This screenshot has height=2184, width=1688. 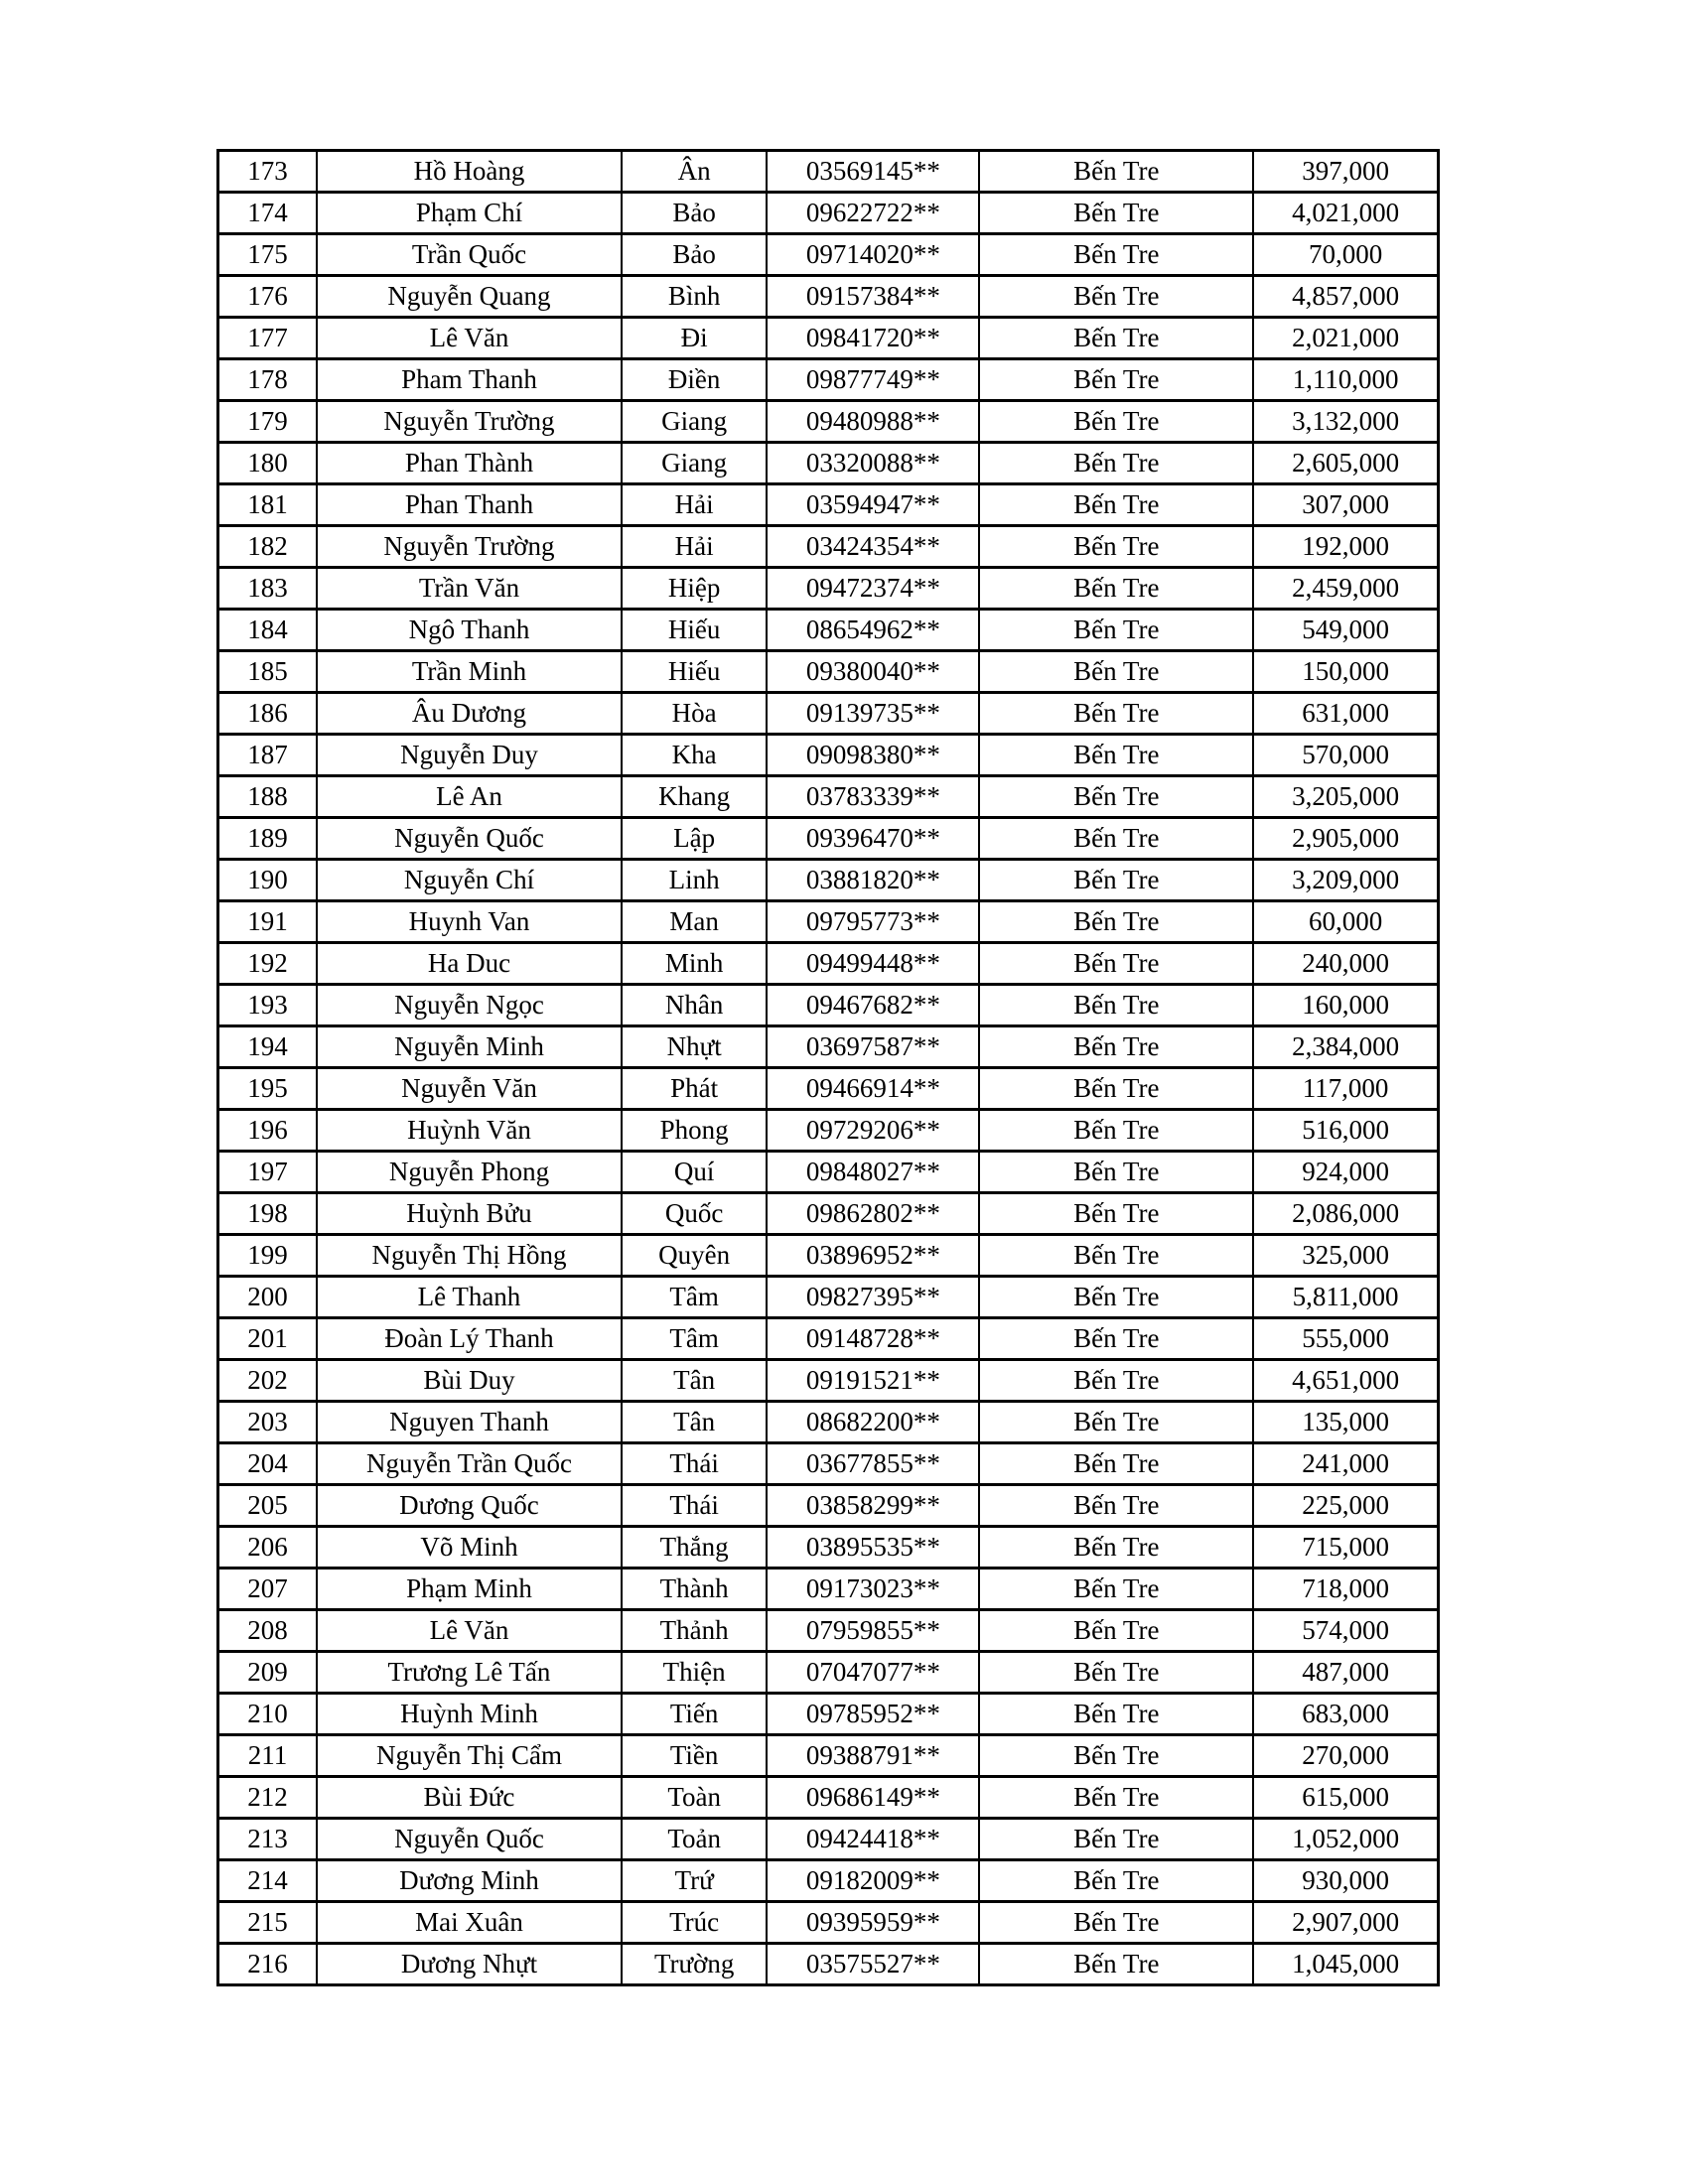 What do you see at coordinates (1346, 254) in the screenshot?
I see `amount-cell: 70,000` at bounding box center [1346, 254].